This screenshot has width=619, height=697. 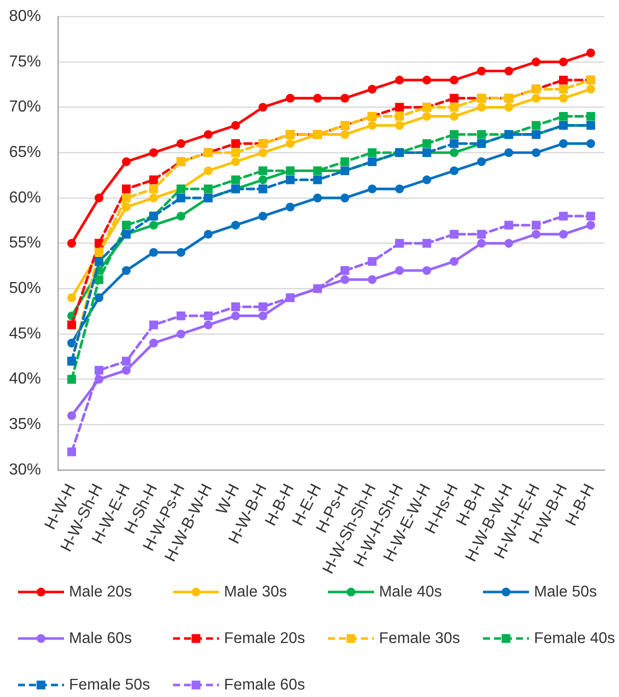 What do you see at coordinates (24, 469) in the screenshot?
I see `y-tick-label: 30%` at bounding box center [24, 469].